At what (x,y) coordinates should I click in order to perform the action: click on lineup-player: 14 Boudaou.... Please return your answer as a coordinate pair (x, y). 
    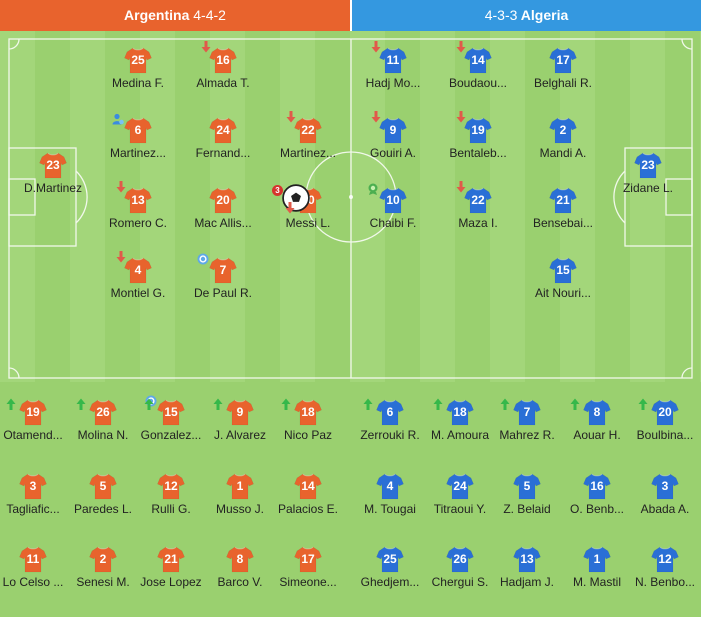
    Looking at the image, I should click on (478, 65).